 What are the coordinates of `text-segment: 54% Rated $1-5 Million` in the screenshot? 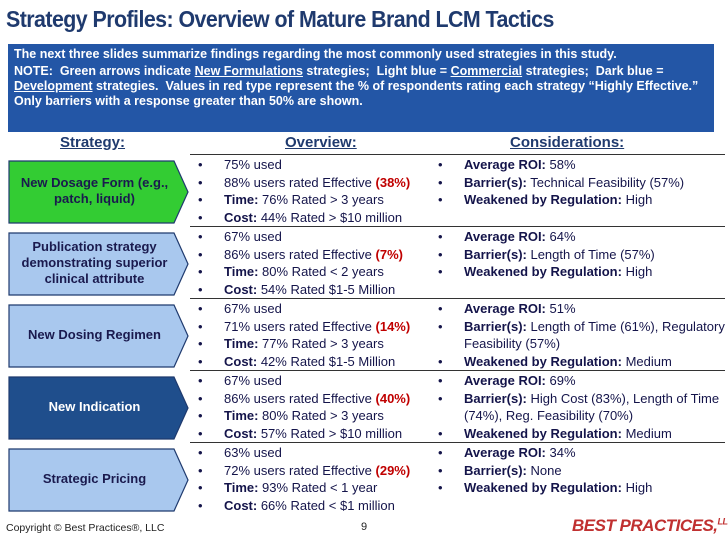 It's located at (326, 289).